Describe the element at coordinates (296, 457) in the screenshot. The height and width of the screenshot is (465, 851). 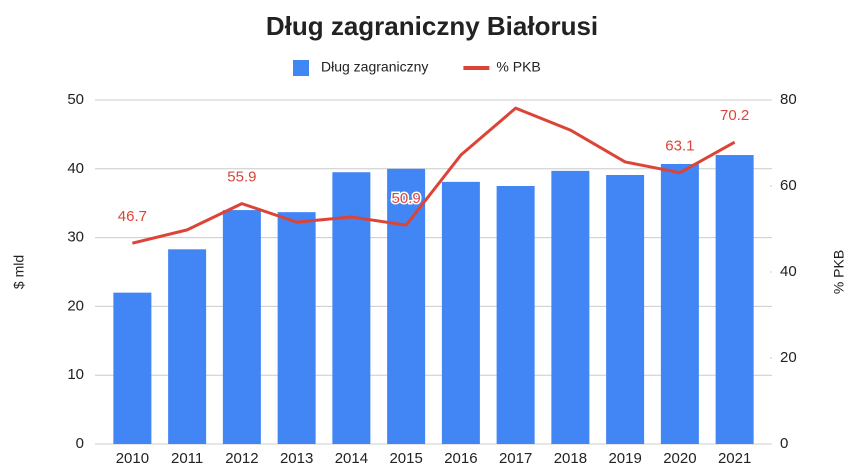
I see `x-tick-label: 2013` at that location.